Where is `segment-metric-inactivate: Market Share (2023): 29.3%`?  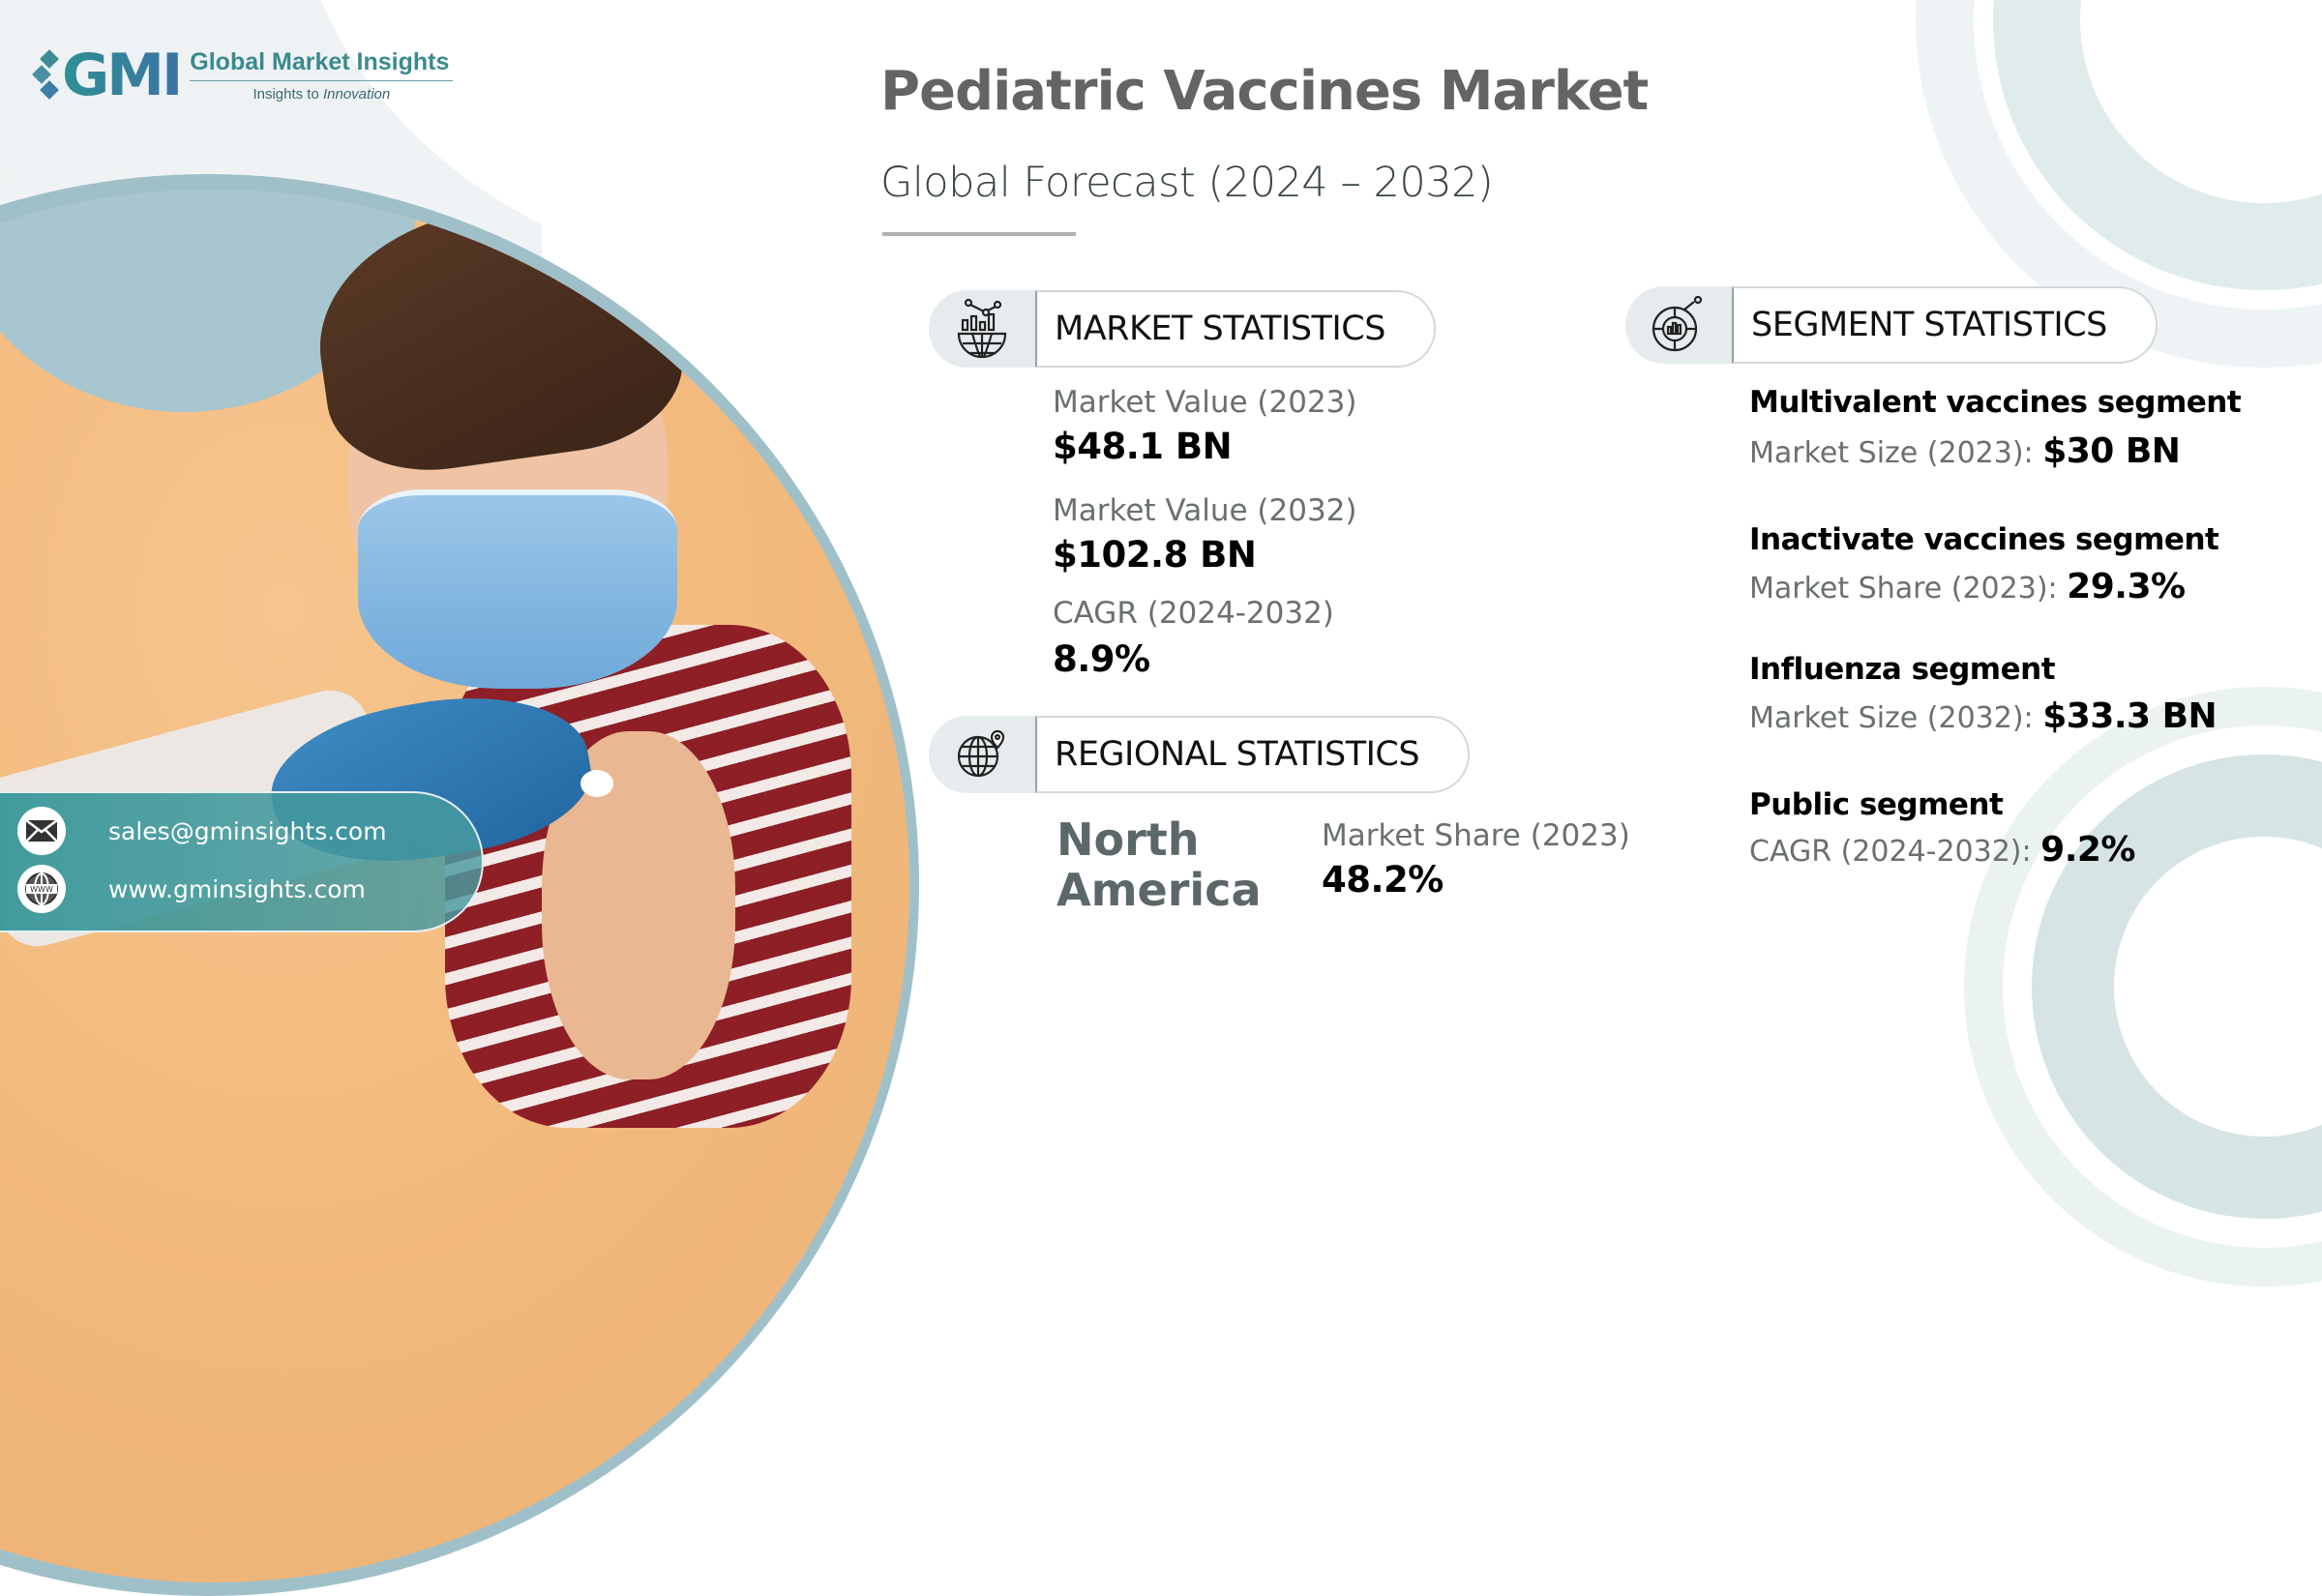
segment-metric-inactivate: Market Share (2023): 29.3% is located at coordinates (1967, 586).